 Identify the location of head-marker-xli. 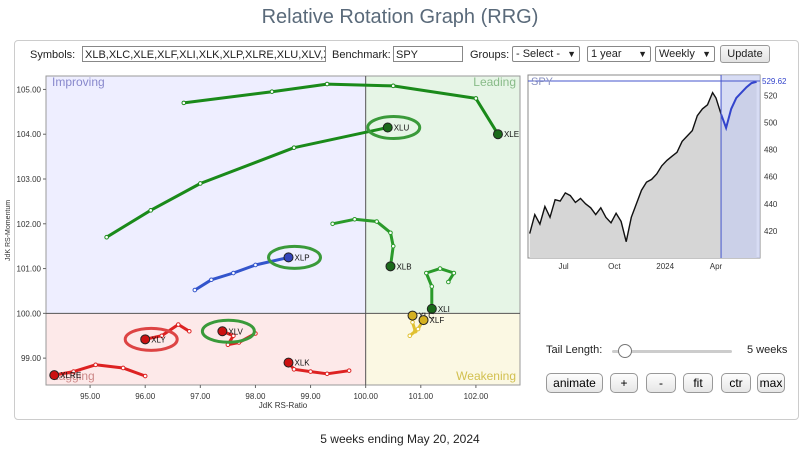
(431, 308).